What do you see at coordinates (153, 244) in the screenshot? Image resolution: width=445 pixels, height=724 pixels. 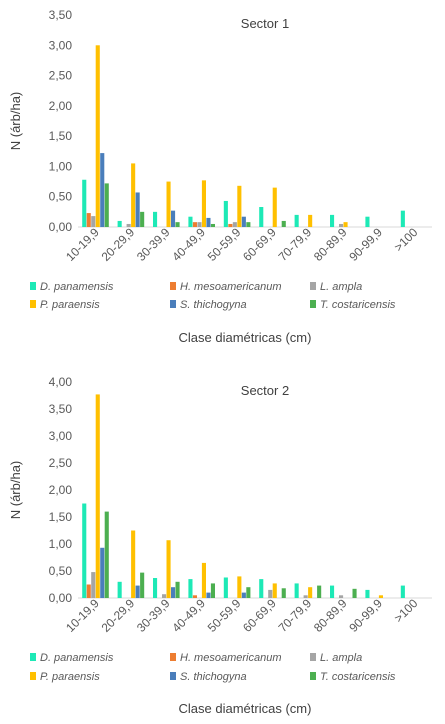 I see `x-tick-label: 30-39,9` at bounding box center [153, 244].